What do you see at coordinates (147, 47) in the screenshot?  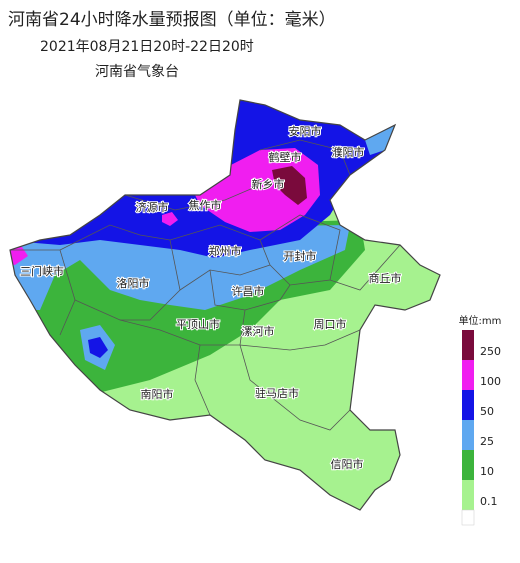 I see `subtitle: 2021年08月21日20时-22日20时` at bounding box center [147, 47].